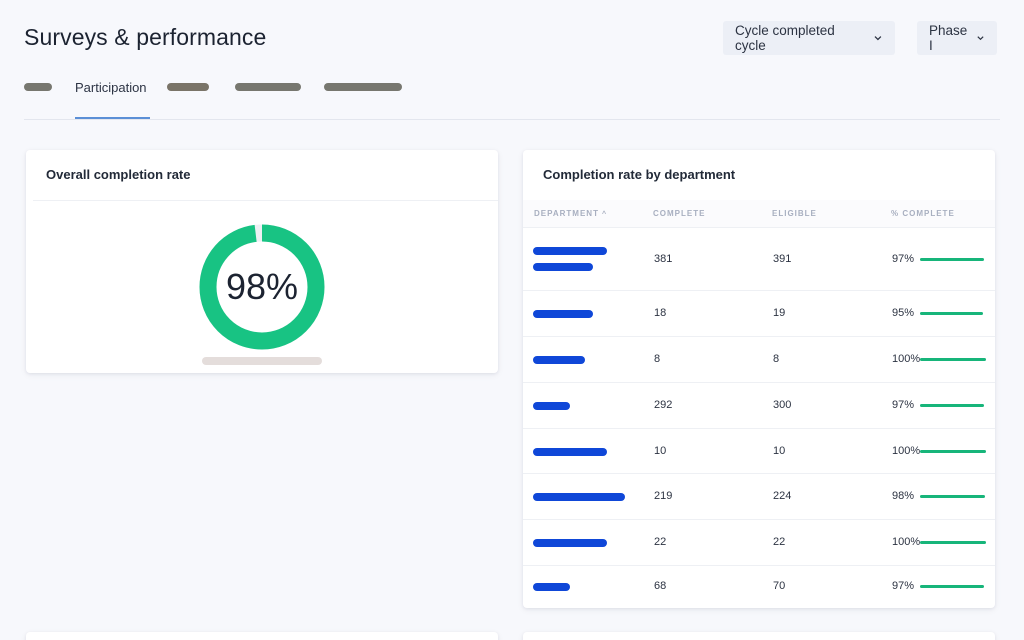  I want to click on card-title: Overall completion rate, so click(118, 174).